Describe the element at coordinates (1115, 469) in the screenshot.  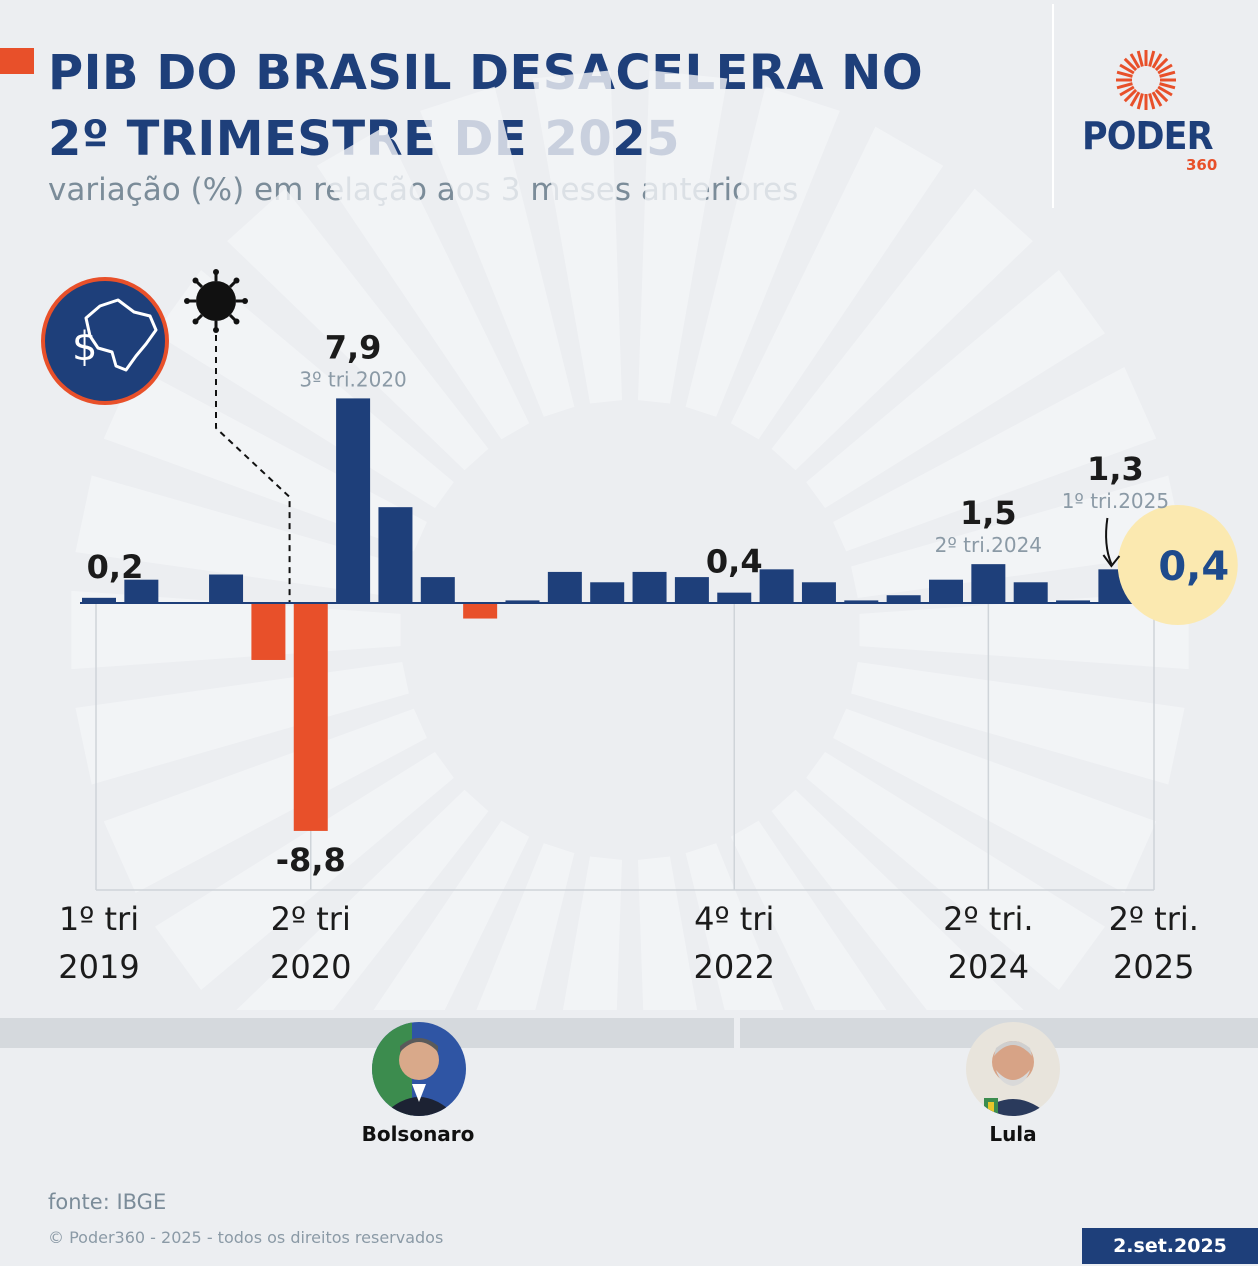
I see `value-label: 1,3` at that location.